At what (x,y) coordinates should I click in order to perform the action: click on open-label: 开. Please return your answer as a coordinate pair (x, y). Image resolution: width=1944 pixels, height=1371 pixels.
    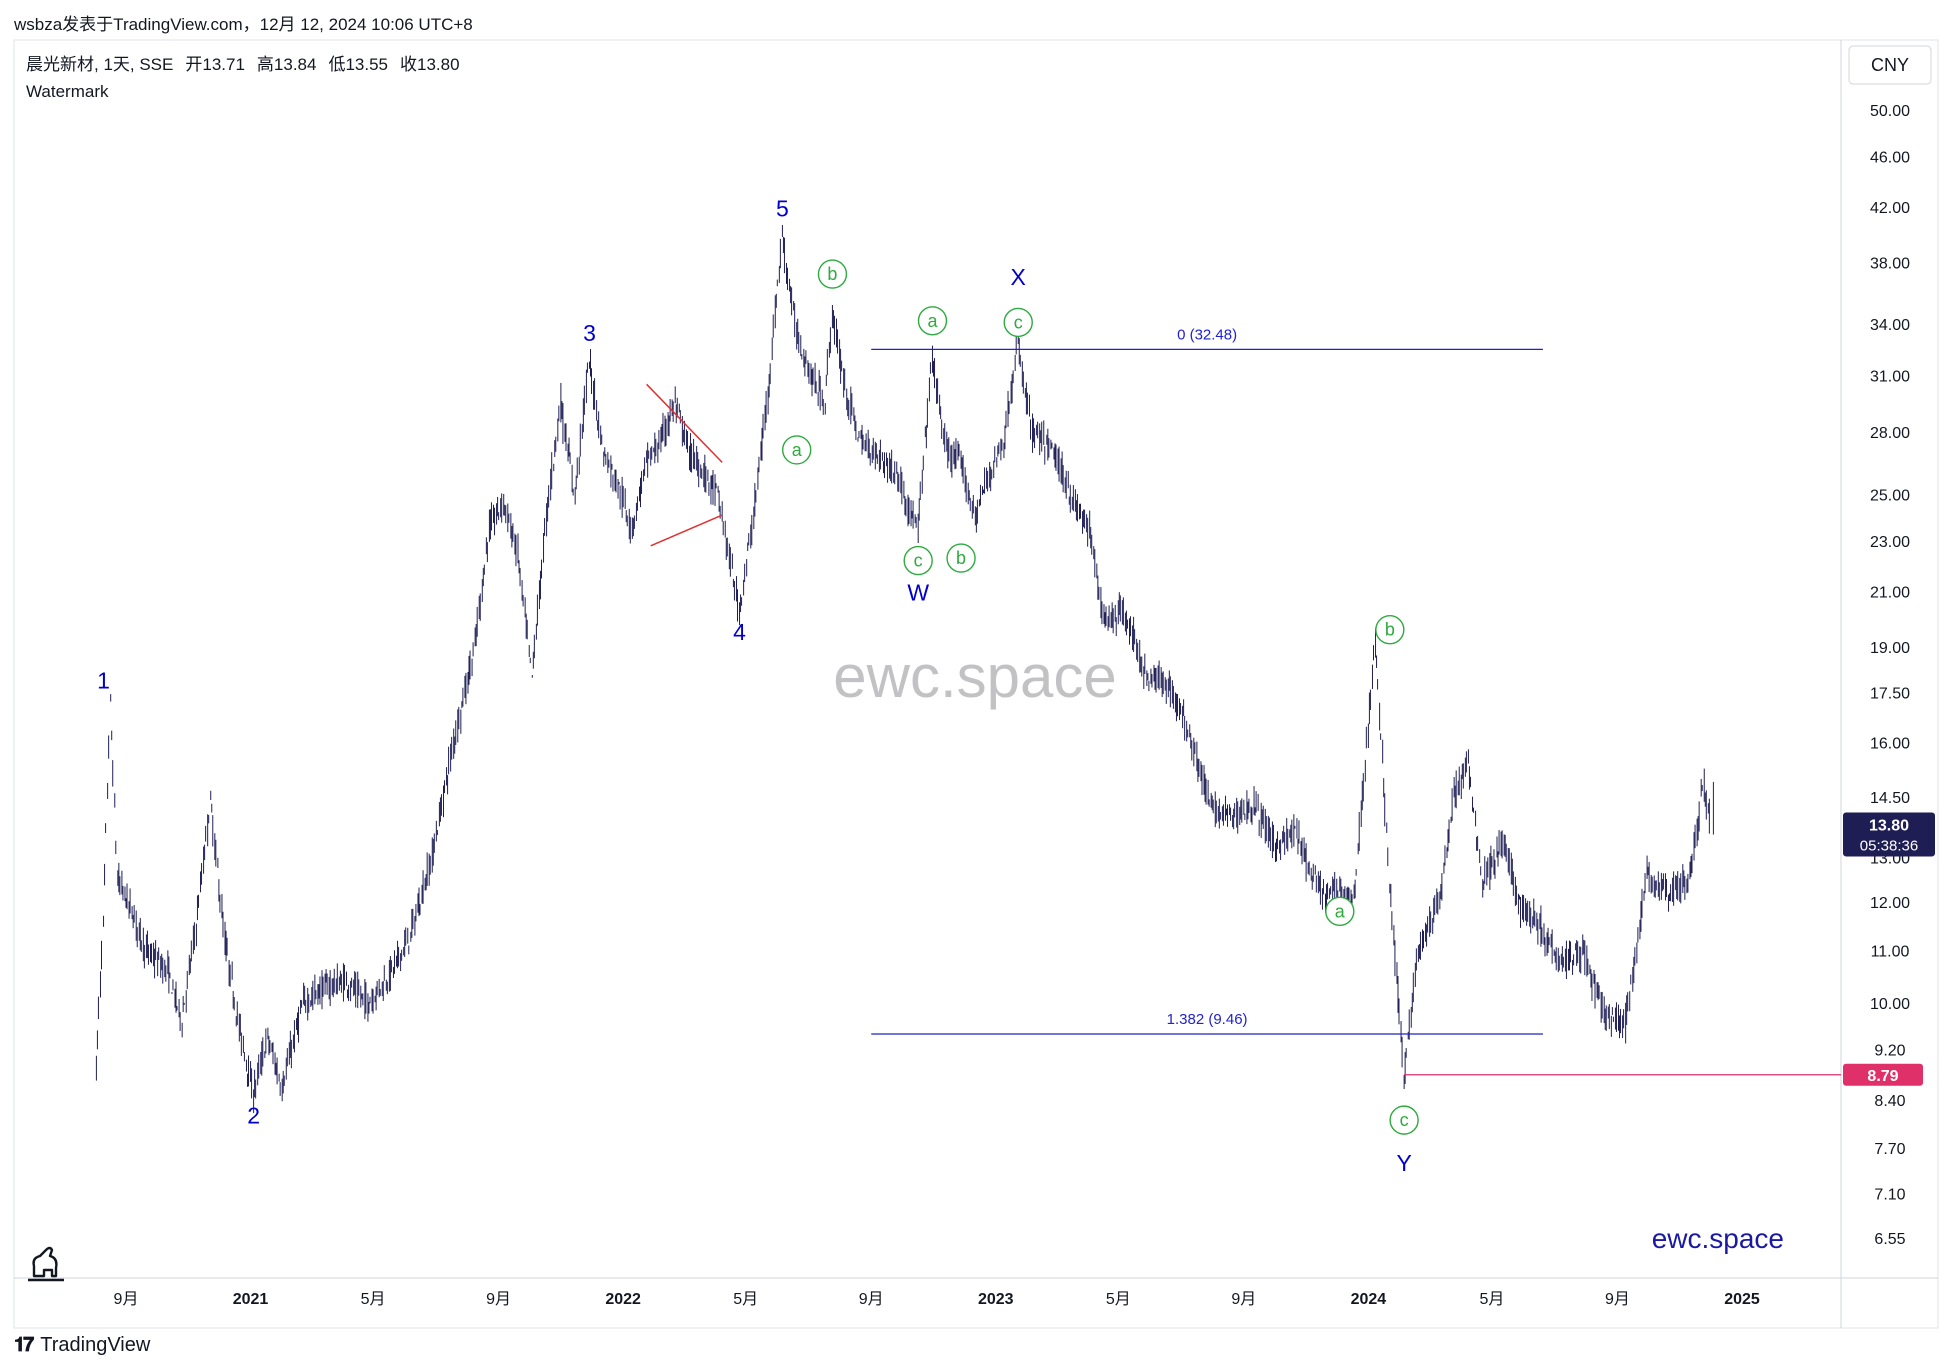
    Looking at the image, I should click on (193, 64).